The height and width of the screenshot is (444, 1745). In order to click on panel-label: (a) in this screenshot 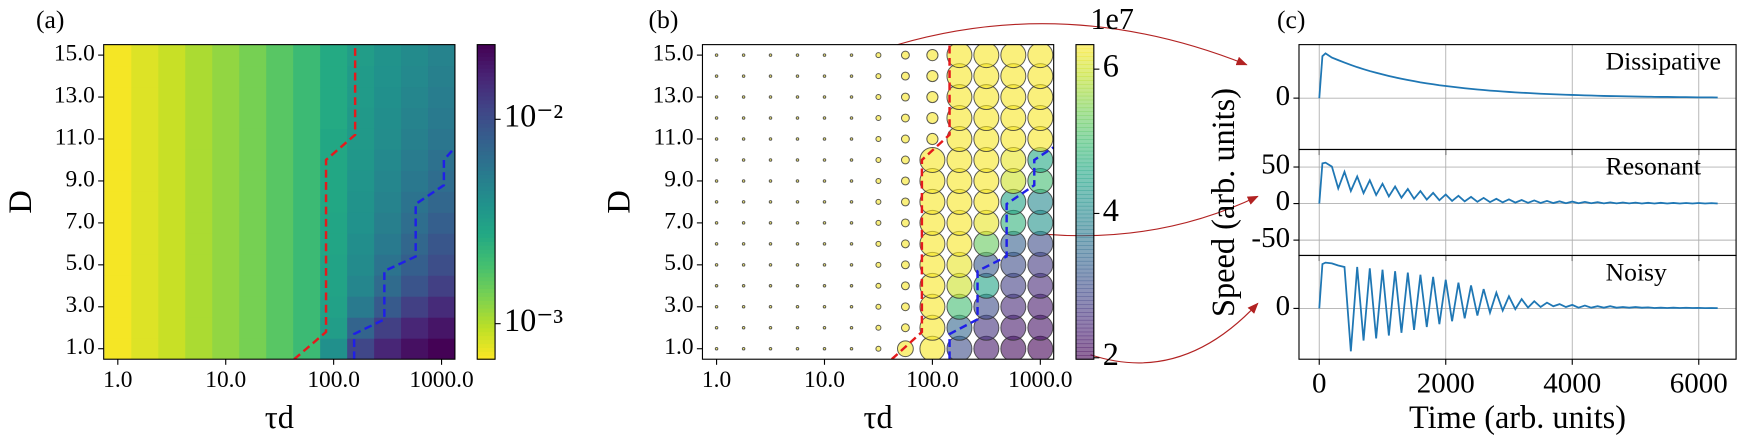, I will do `click(50, 19)`.